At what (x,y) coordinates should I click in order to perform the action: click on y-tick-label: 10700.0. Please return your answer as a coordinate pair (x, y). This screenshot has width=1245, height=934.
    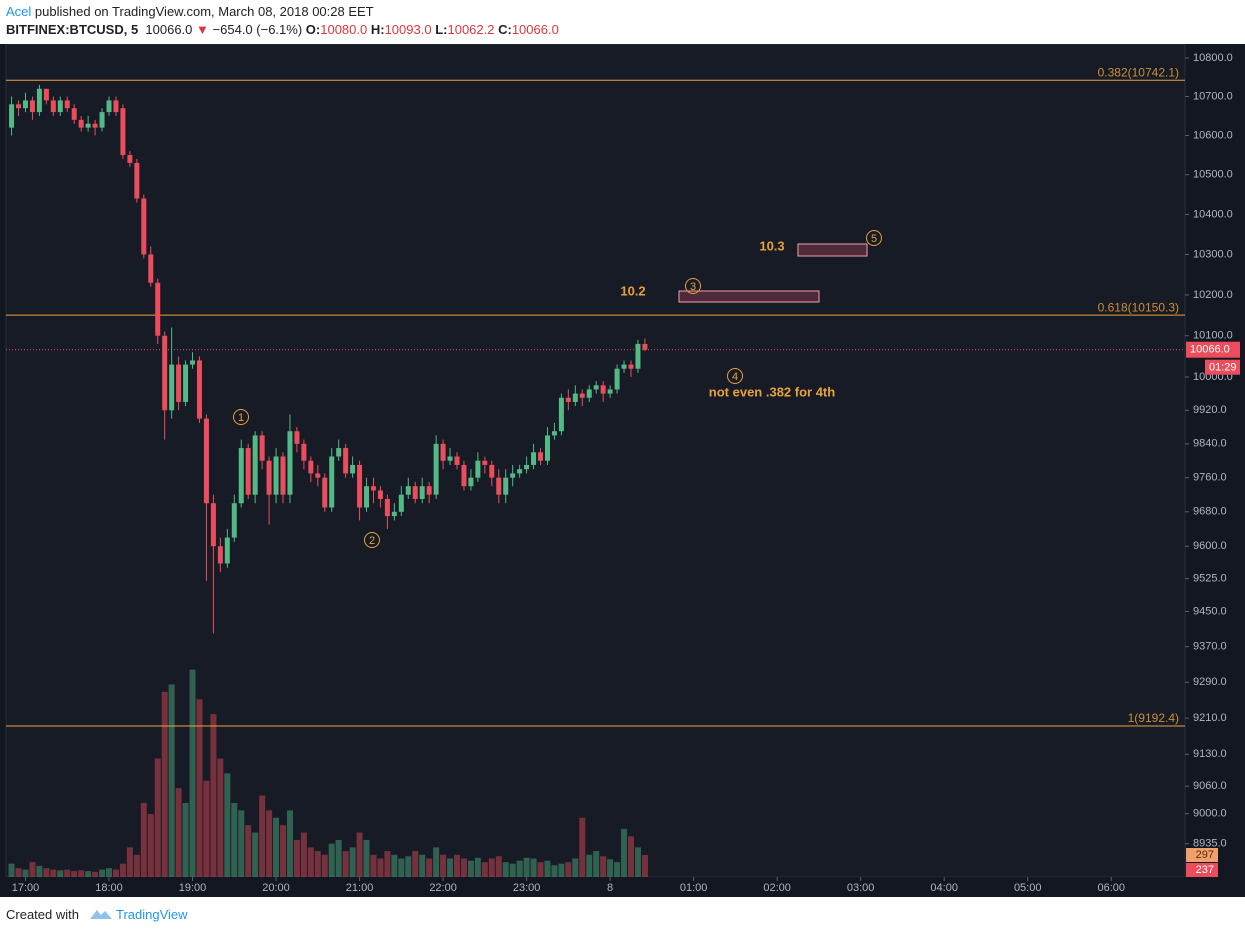
    Looking at the image, I should click on (1213, 96).